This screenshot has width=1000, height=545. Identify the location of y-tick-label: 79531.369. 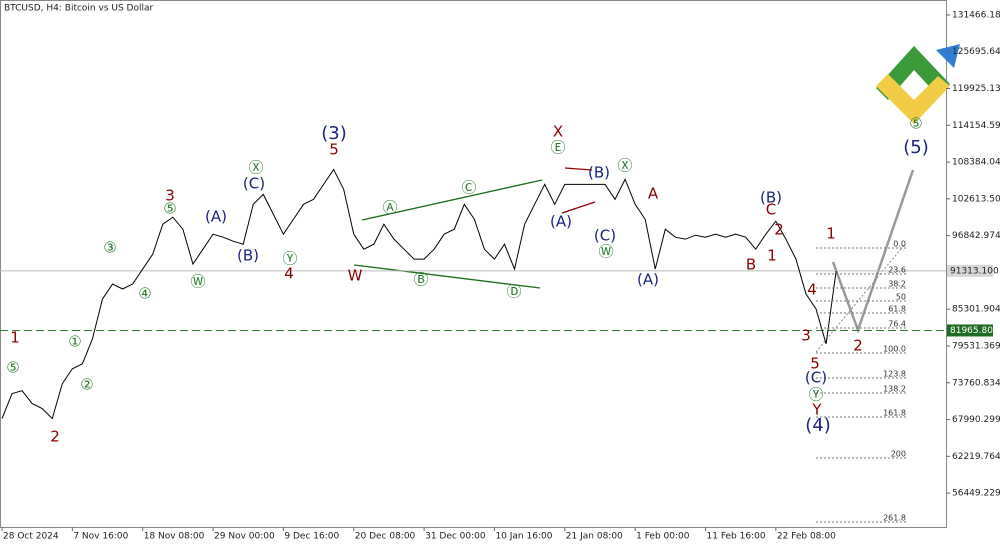
(976, 346).